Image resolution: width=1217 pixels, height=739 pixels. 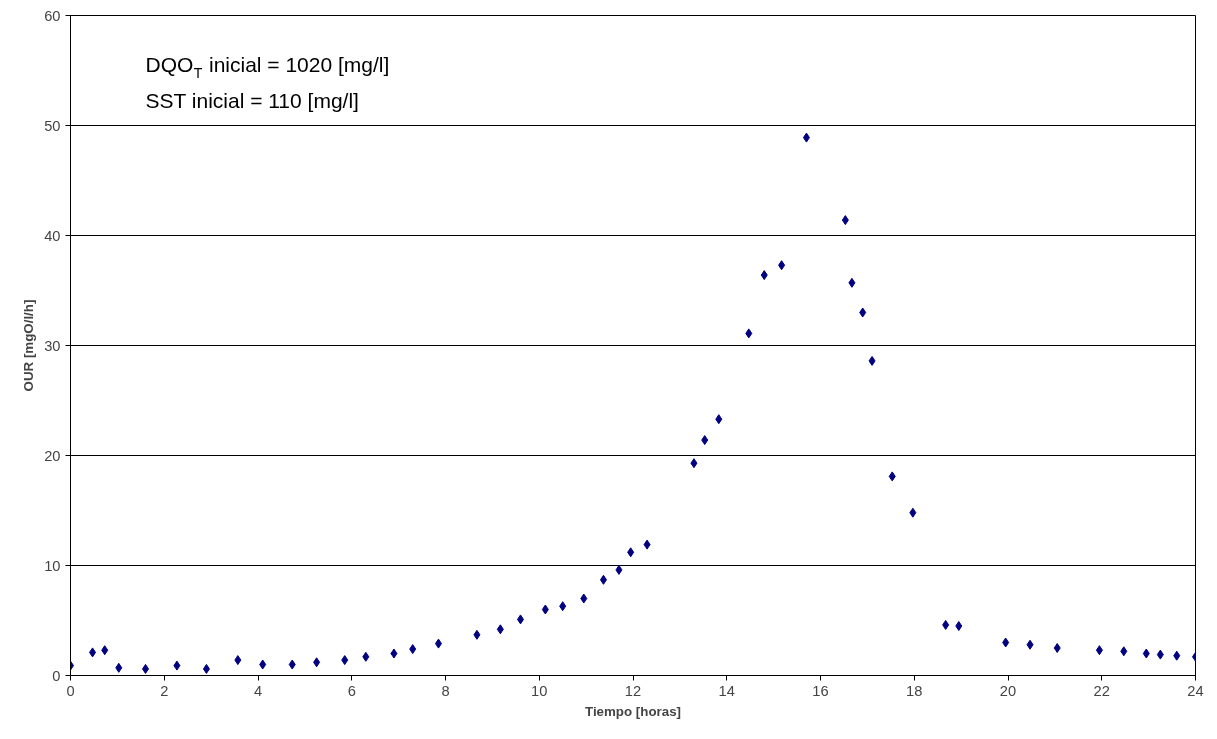 What do you see at coordinates (633, 690) in the screenshot?
I see `x-tick-label: 12` at bounding box center [633, 690].